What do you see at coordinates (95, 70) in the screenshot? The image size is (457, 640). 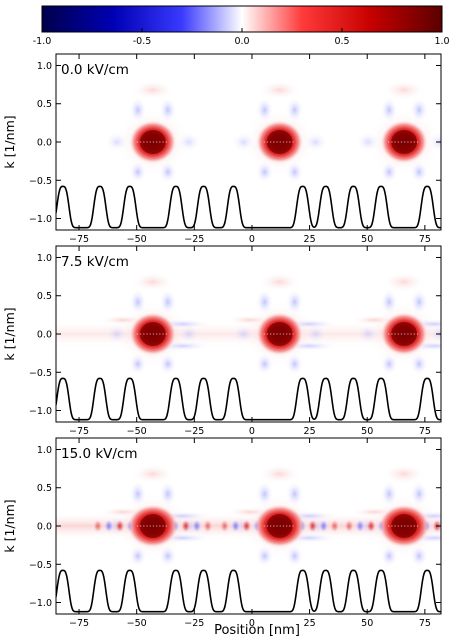 I see `panel-field-label: 0.0 kV/cm` at bounding box center [95, 70].